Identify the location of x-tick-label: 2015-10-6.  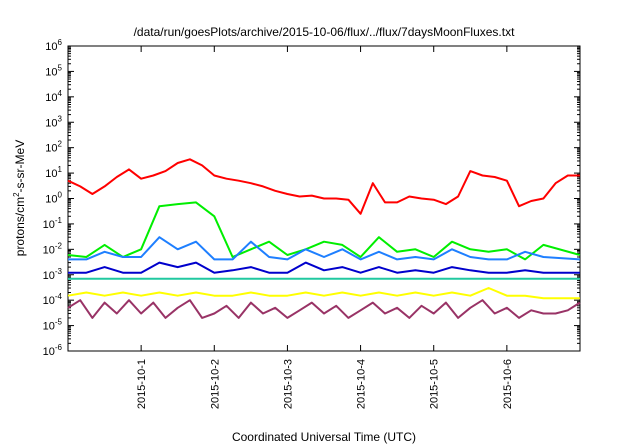
(508, 384).